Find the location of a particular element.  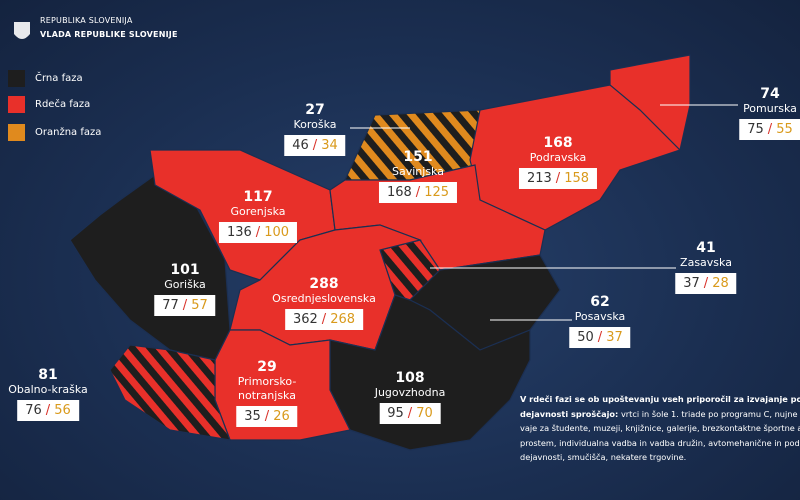

value-a: 37 is located at coordinates (691, 283).